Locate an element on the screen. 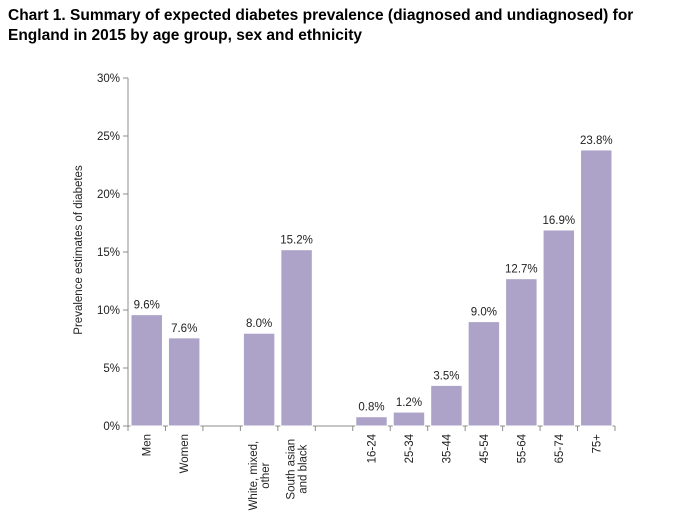  y-tick-label: 15% is located at coordinates (108, 253).